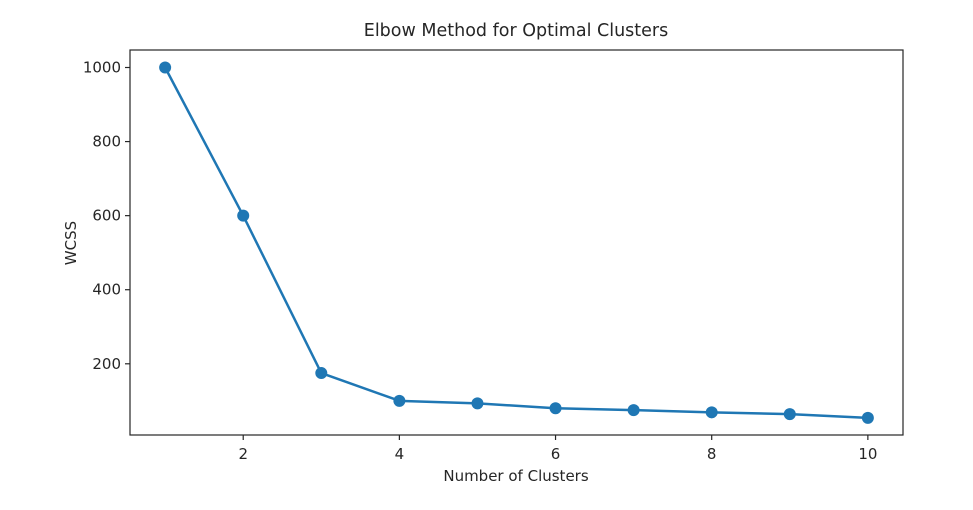  I want to click on data-point-k9, so click(789, 414).